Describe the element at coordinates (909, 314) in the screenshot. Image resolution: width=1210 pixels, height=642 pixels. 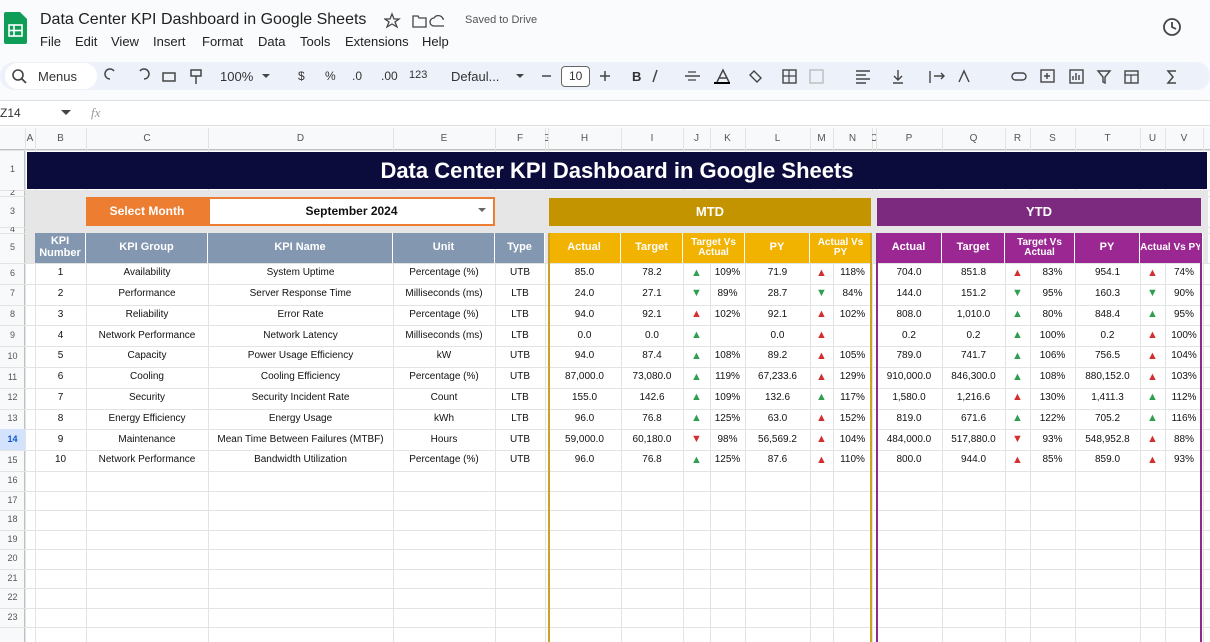
I see `cell-actual: 808.0` at that location.